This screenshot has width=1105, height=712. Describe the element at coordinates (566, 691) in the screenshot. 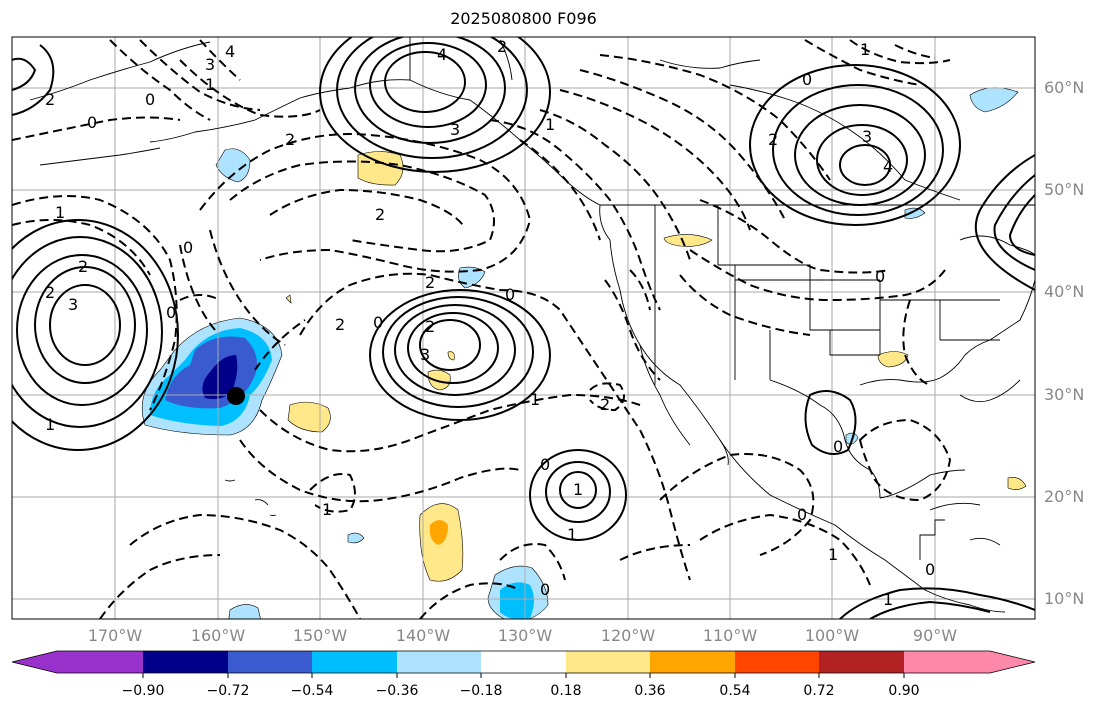

I see `colorbar-tick-label: 0.18` at that location.